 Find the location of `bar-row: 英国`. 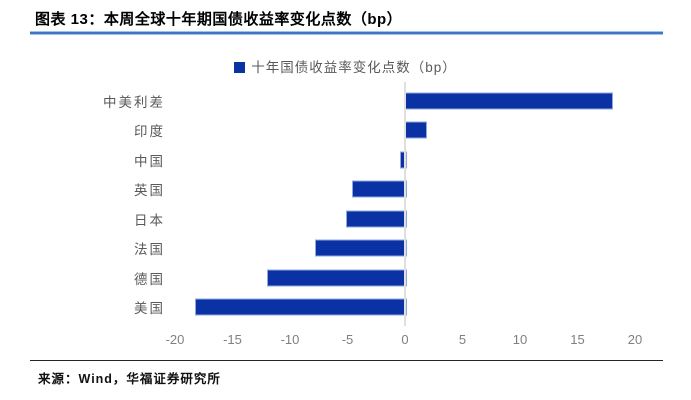

bar-row: 英国 is located at coordinates (345, 190).